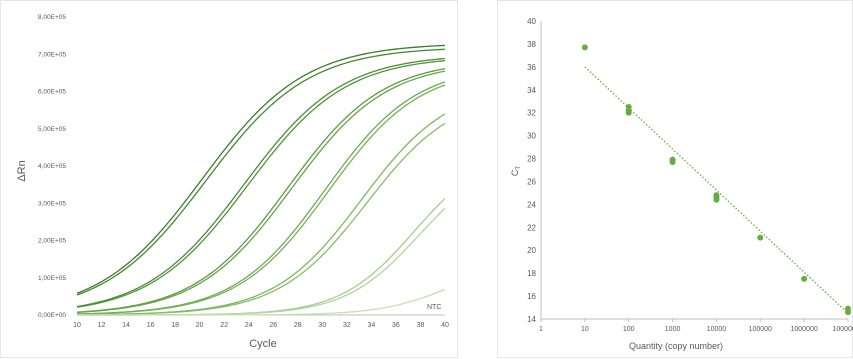 The image size is (853, 359). What do you see at coordinates (396, 325) in the screenshot?
I see `amp-x-tick-label: 36` at bounding box center [396, 325].